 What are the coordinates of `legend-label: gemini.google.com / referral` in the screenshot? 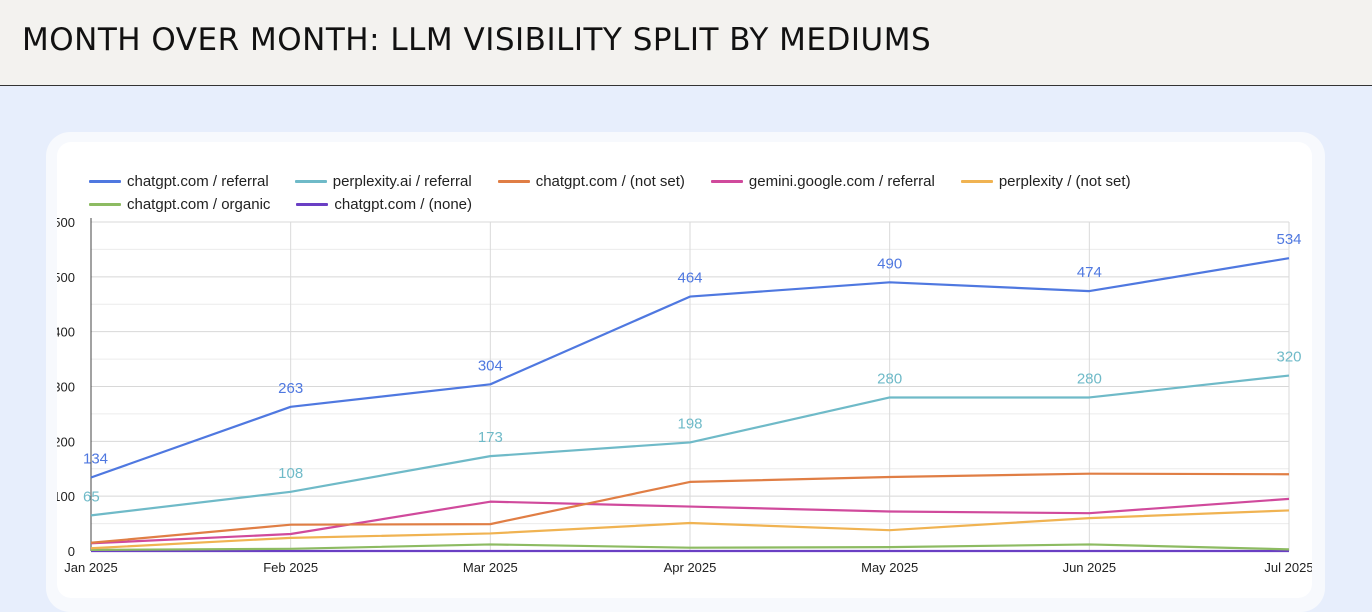 It's located at (841, 181).